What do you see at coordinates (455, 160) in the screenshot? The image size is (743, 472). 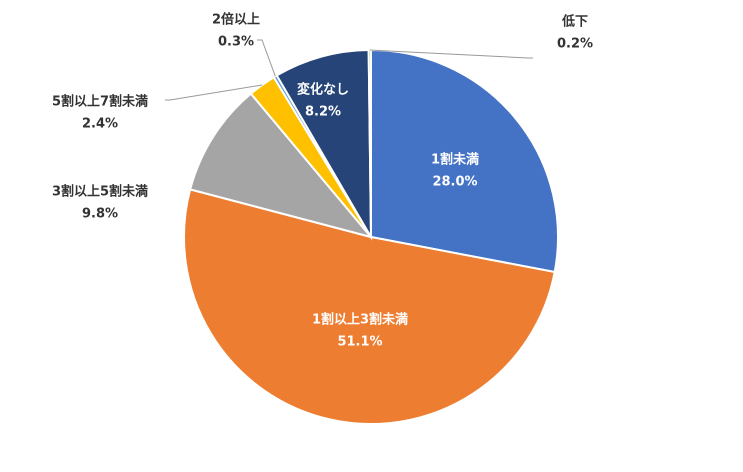 I see `slice-label: 1割未満` at bounding box center [455, 160].